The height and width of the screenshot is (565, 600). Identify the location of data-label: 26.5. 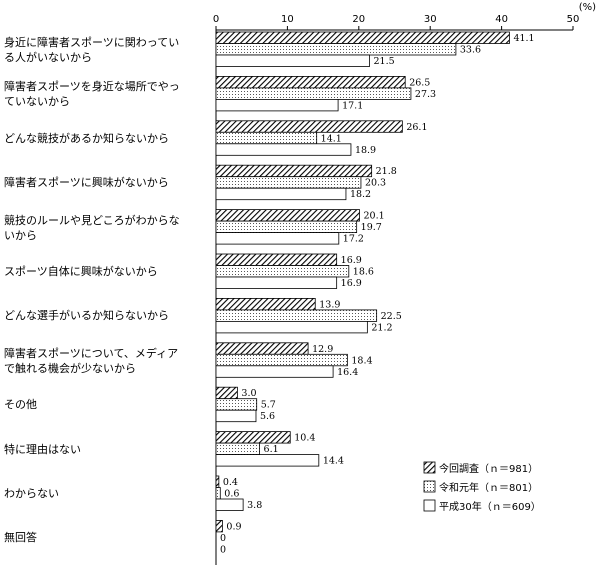
(419, 82).